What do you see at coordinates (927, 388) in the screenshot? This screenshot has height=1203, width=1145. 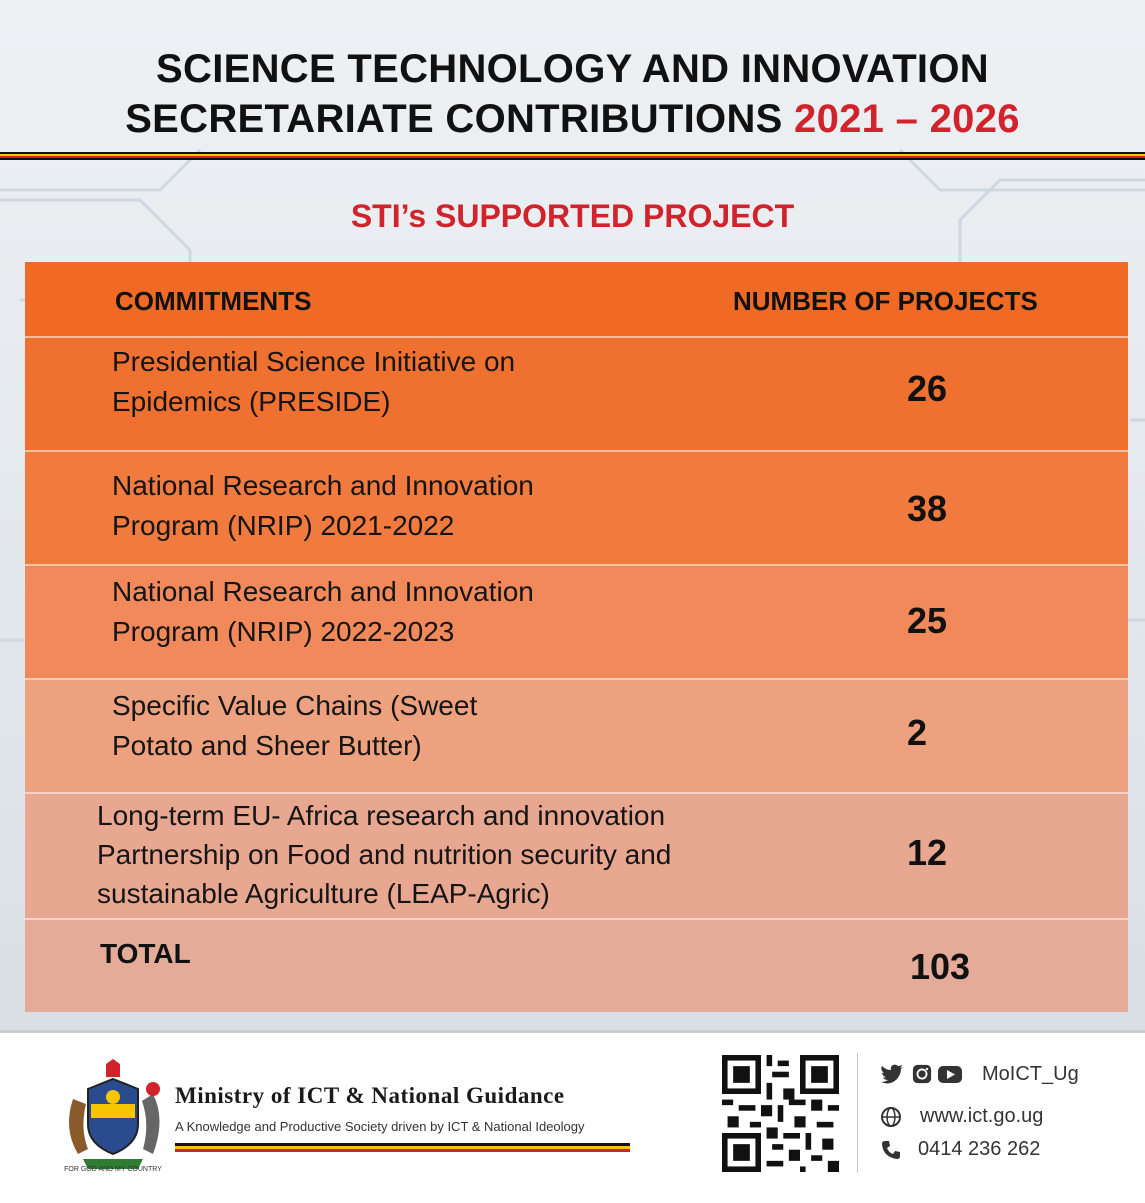 I see `row-value: 26` at bounding box center [927, 388].